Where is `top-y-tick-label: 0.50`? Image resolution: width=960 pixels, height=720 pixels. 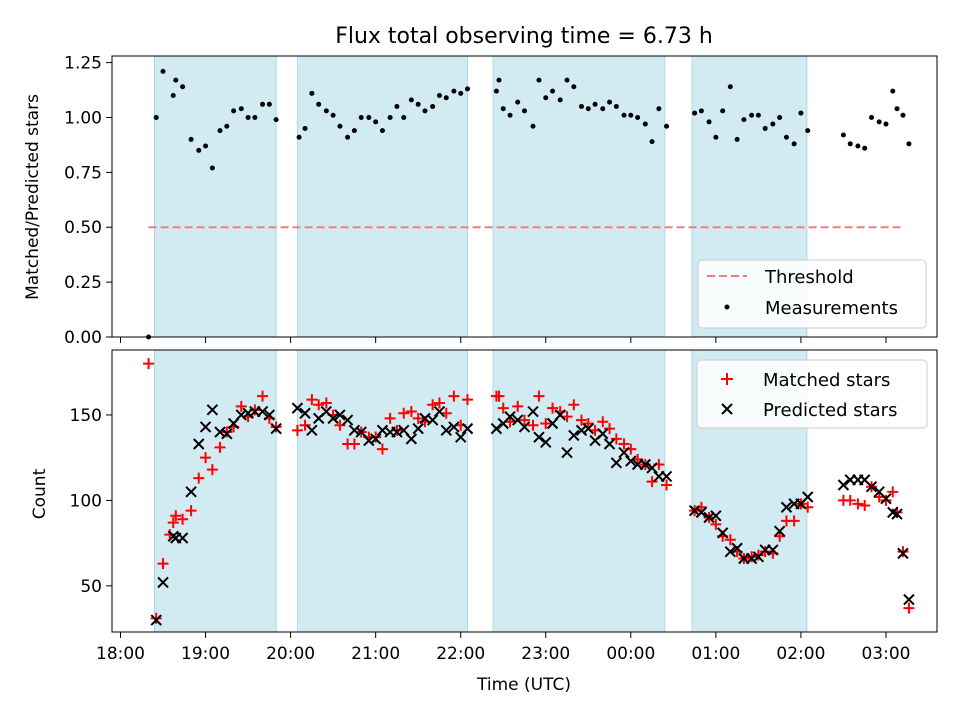 top-y-tick-label: 0.50 is located at coordinates (83, 228).